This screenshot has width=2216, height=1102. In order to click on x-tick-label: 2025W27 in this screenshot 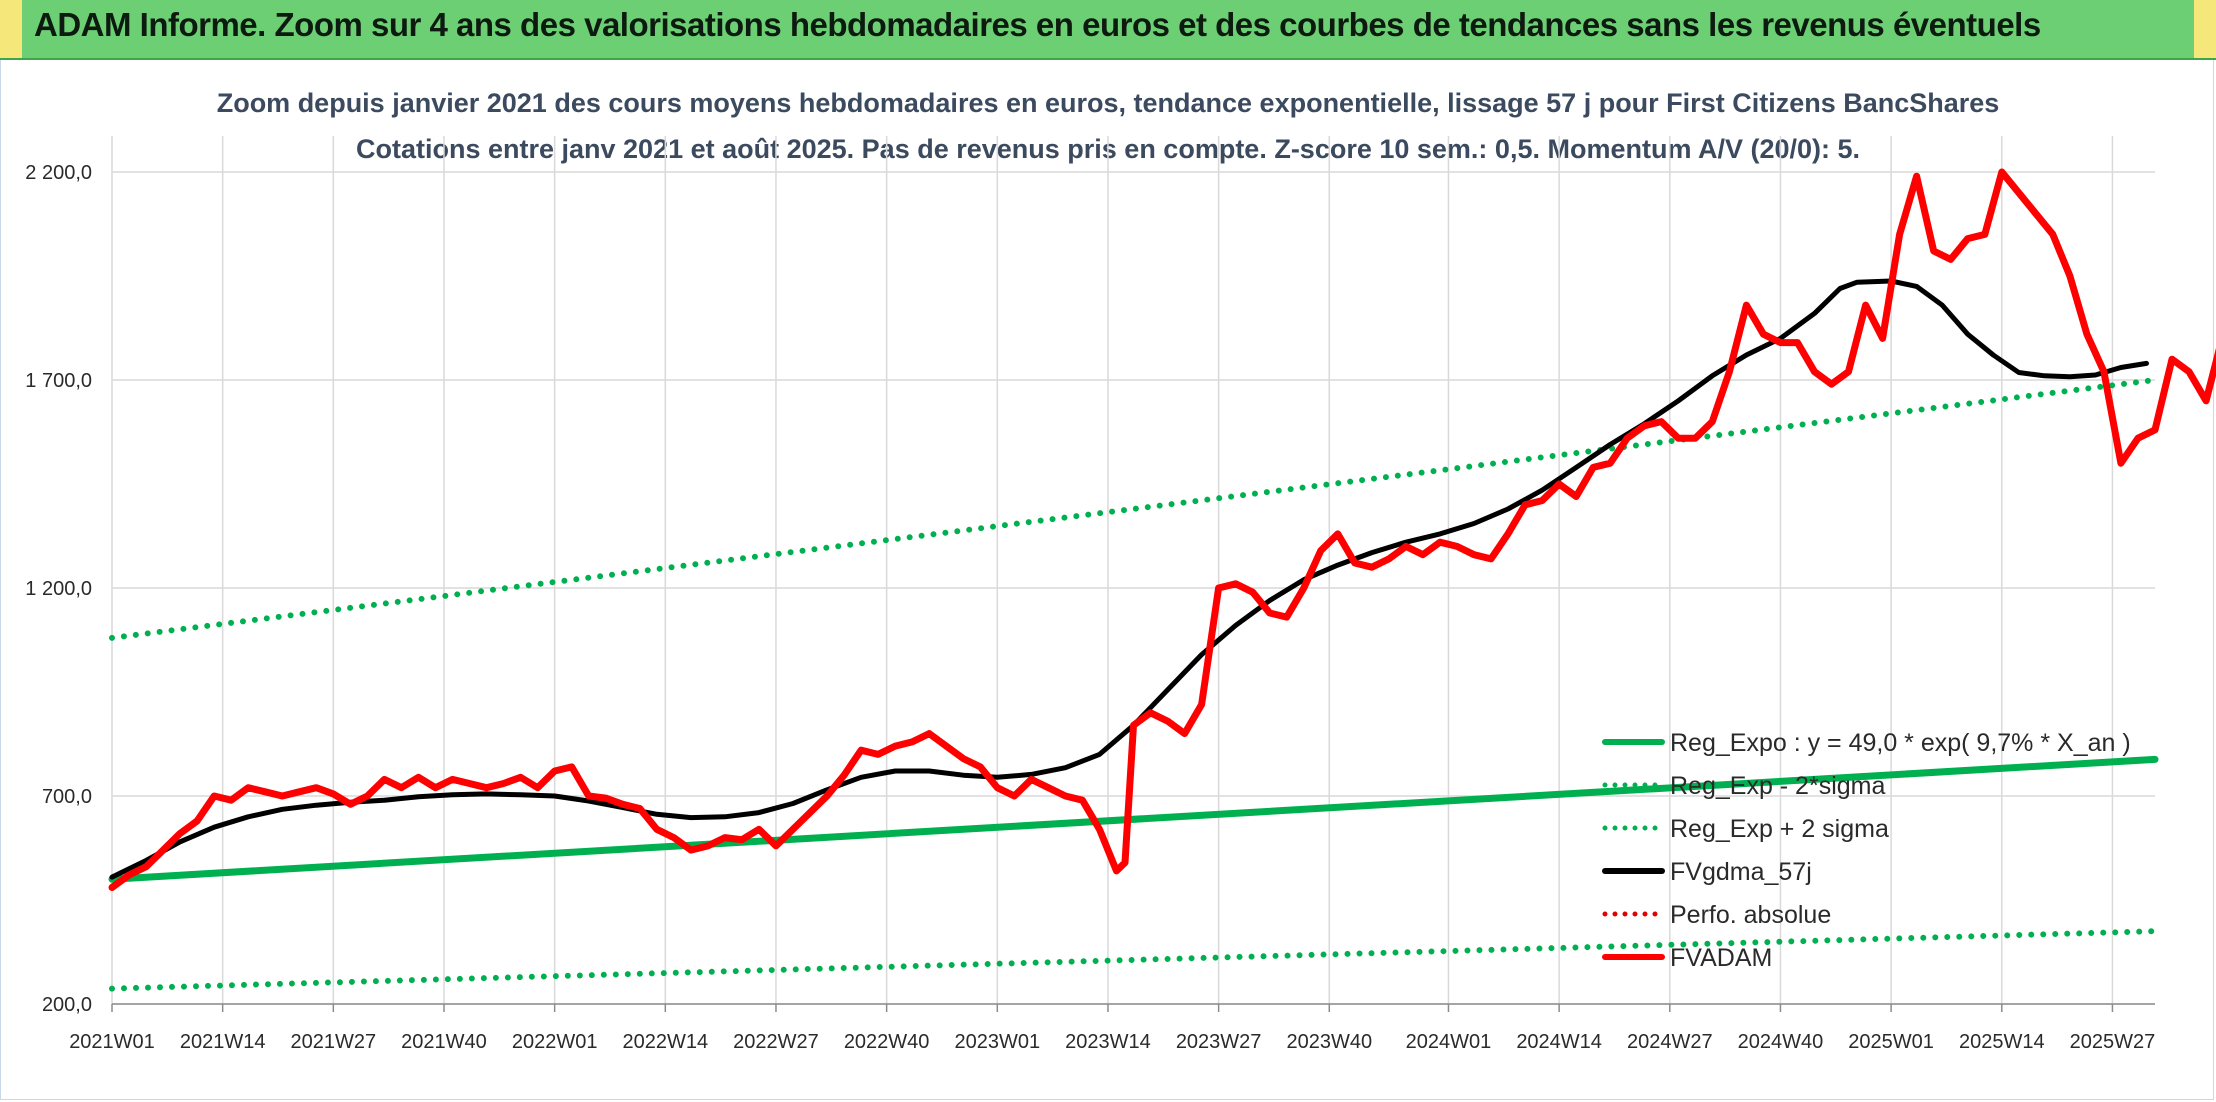, I will do `click(2113, 1042)`.